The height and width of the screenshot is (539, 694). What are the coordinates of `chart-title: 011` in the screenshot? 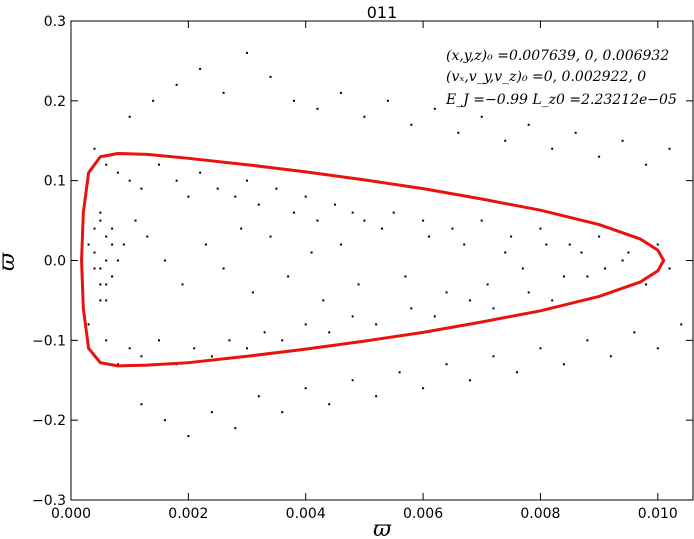 It's located at (382, 12).